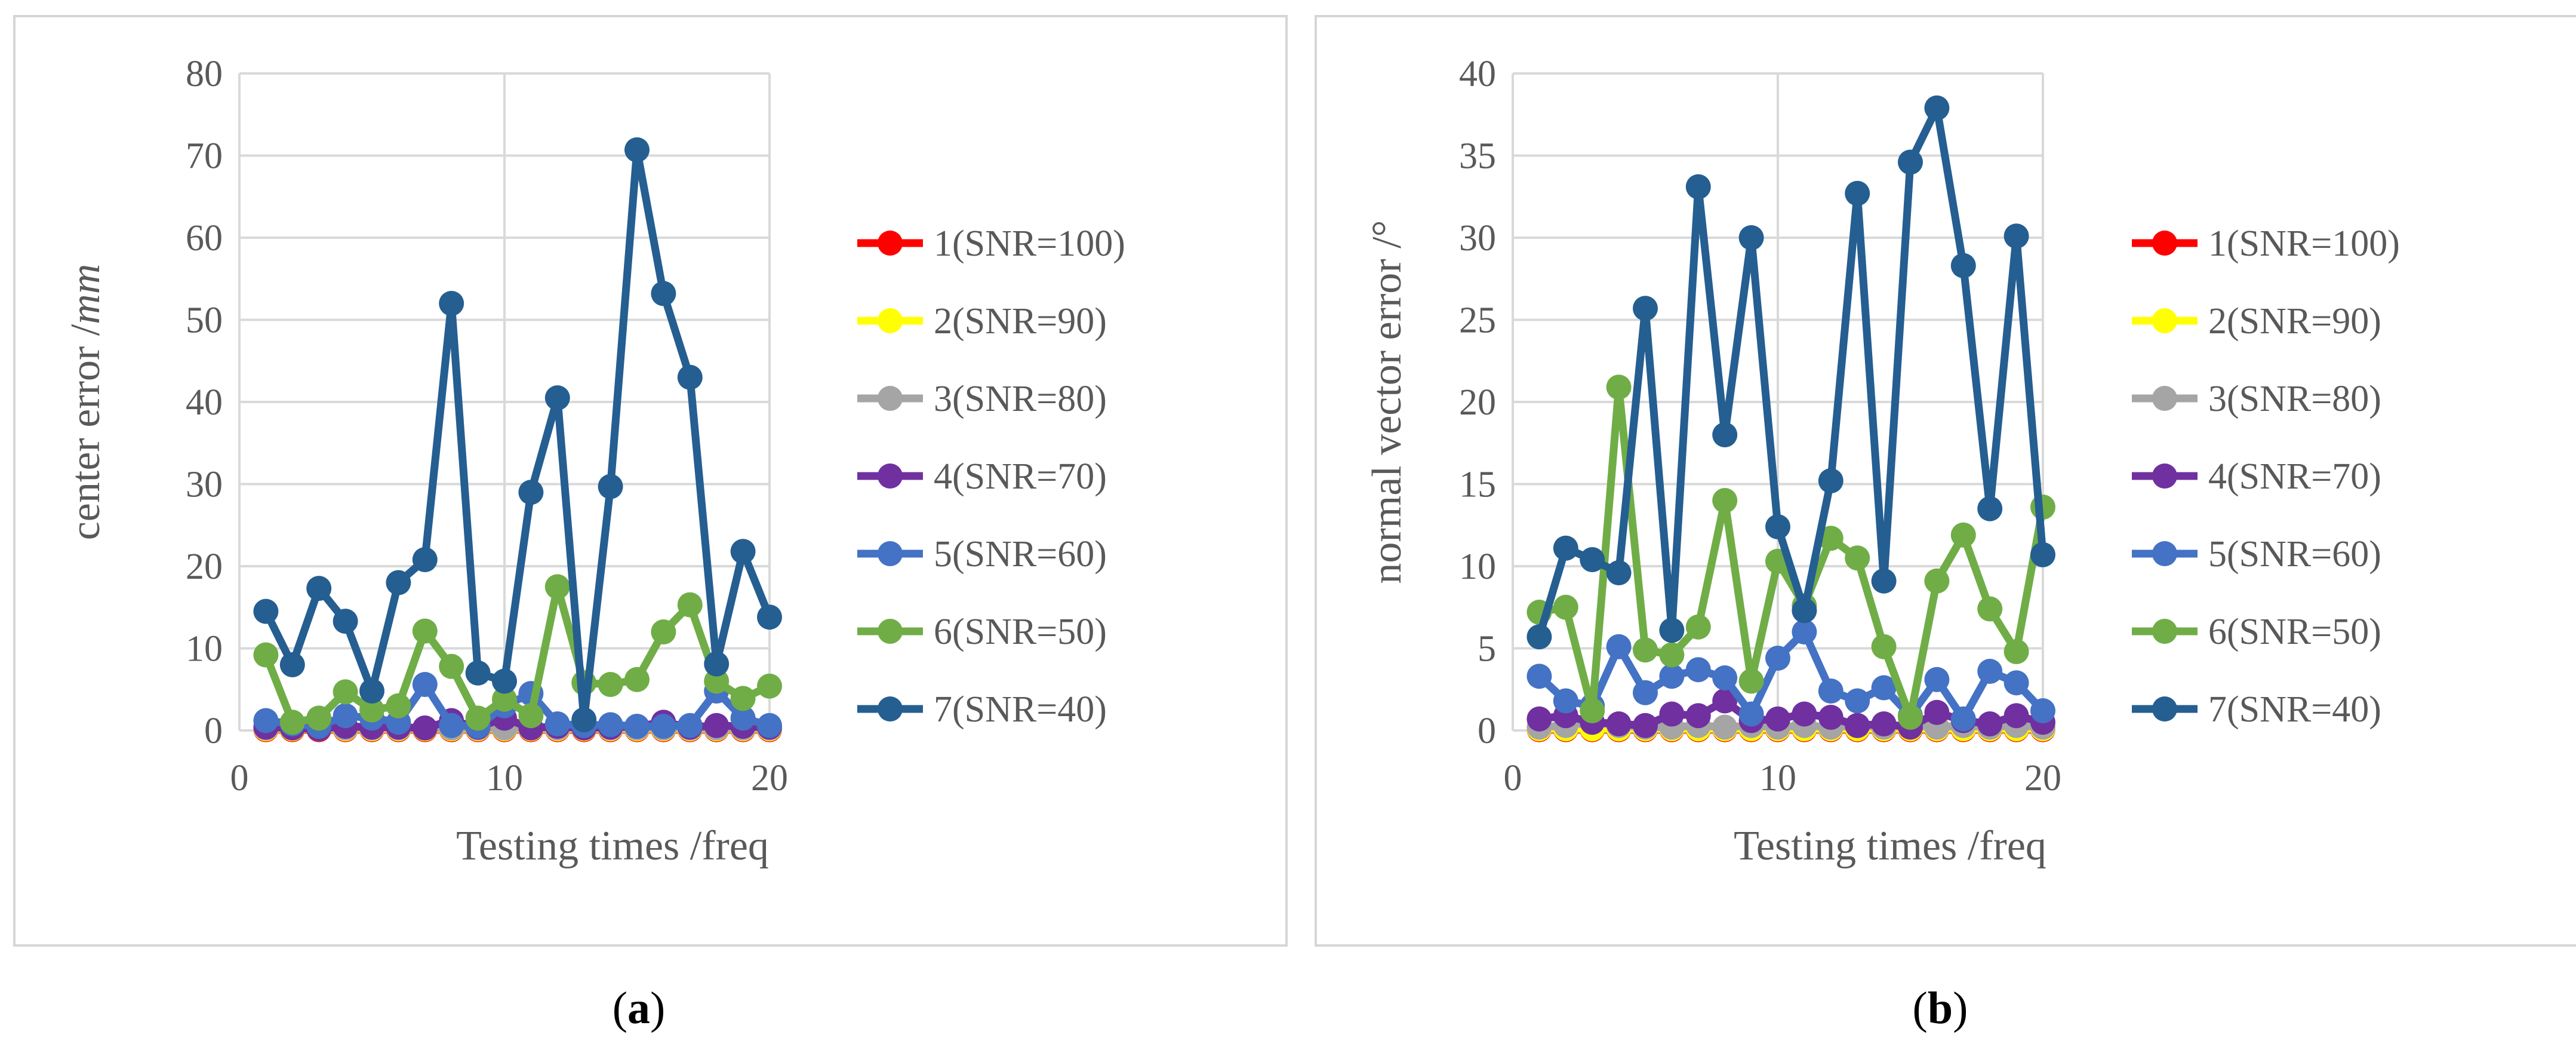 This screenshot has height=1050, width=2576. What do you see at coordinates (1020, 554) in the screenshot?
I see `legend-label: 5(SNR=60)` at bounding box center [1020, 554].